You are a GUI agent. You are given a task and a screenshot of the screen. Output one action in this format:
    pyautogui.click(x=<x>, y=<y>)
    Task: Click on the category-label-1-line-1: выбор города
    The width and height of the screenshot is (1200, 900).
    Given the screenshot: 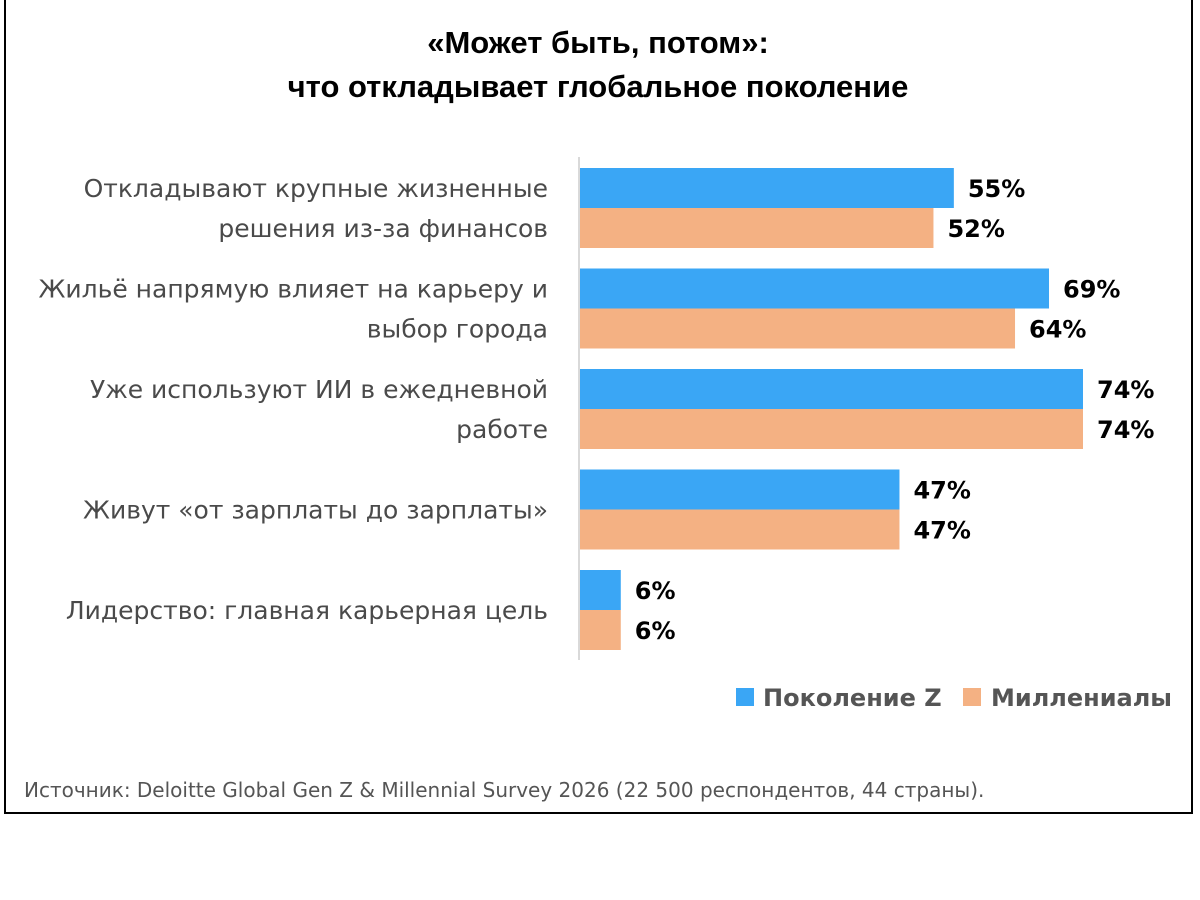 What is the action you would take?
    pyautogui.click(x=457, y=329)
    